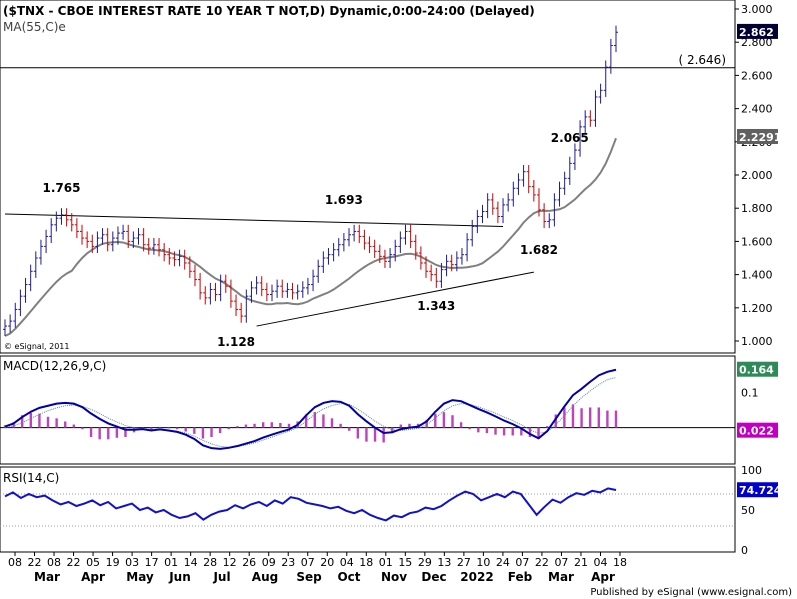 The height and width of the screenshot is (599, 797). Describe the element at coordinates (757, 308) in the screenshot. I see `price-tick-label: 1.200` at that location.